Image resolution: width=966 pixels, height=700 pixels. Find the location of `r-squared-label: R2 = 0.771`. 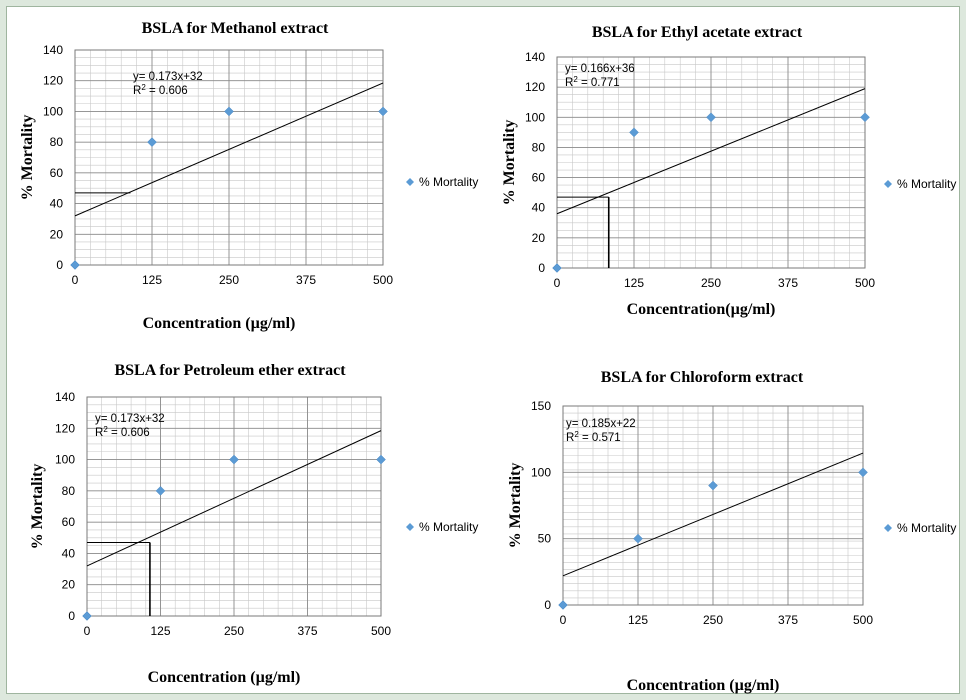

r-squared-label: R2 = 0.771 is located at coordinates (592, 82).